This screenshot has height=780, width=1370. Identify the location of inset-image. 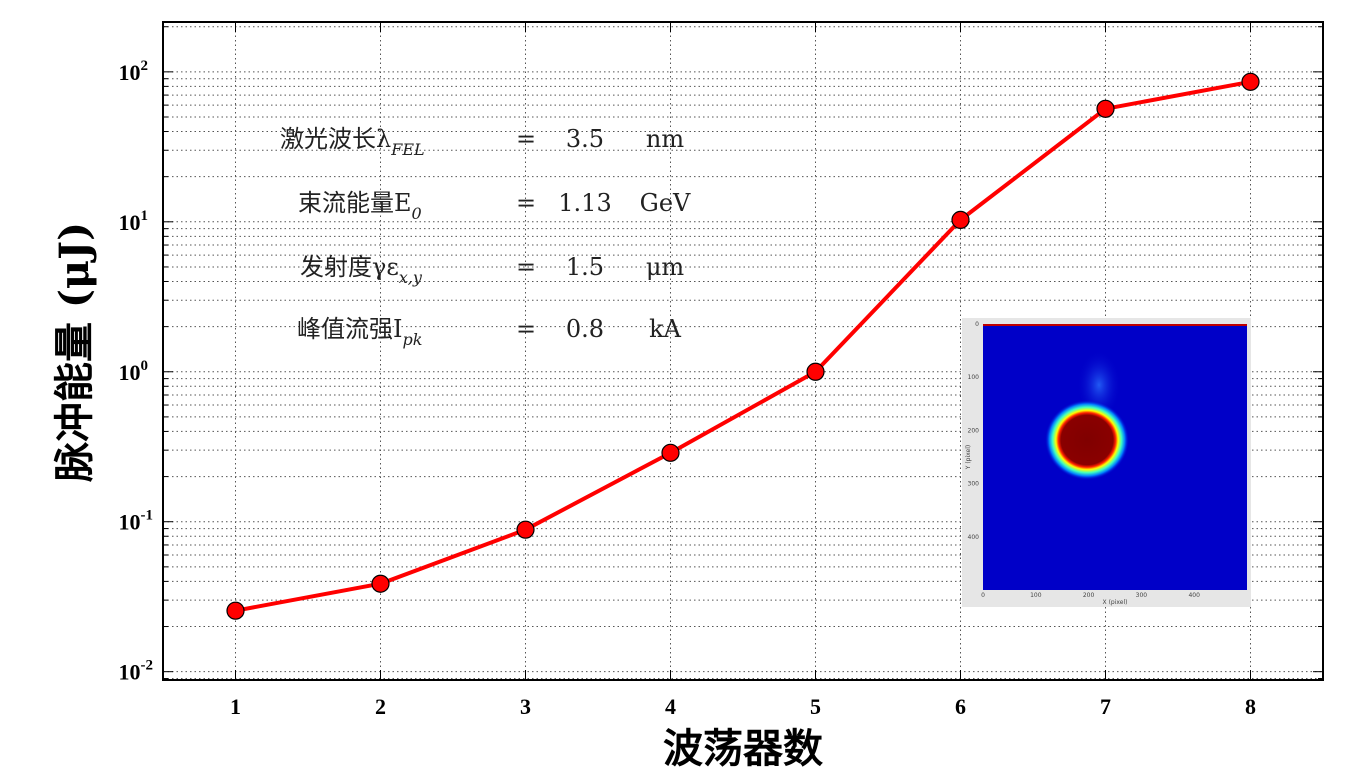
(1087, 414).